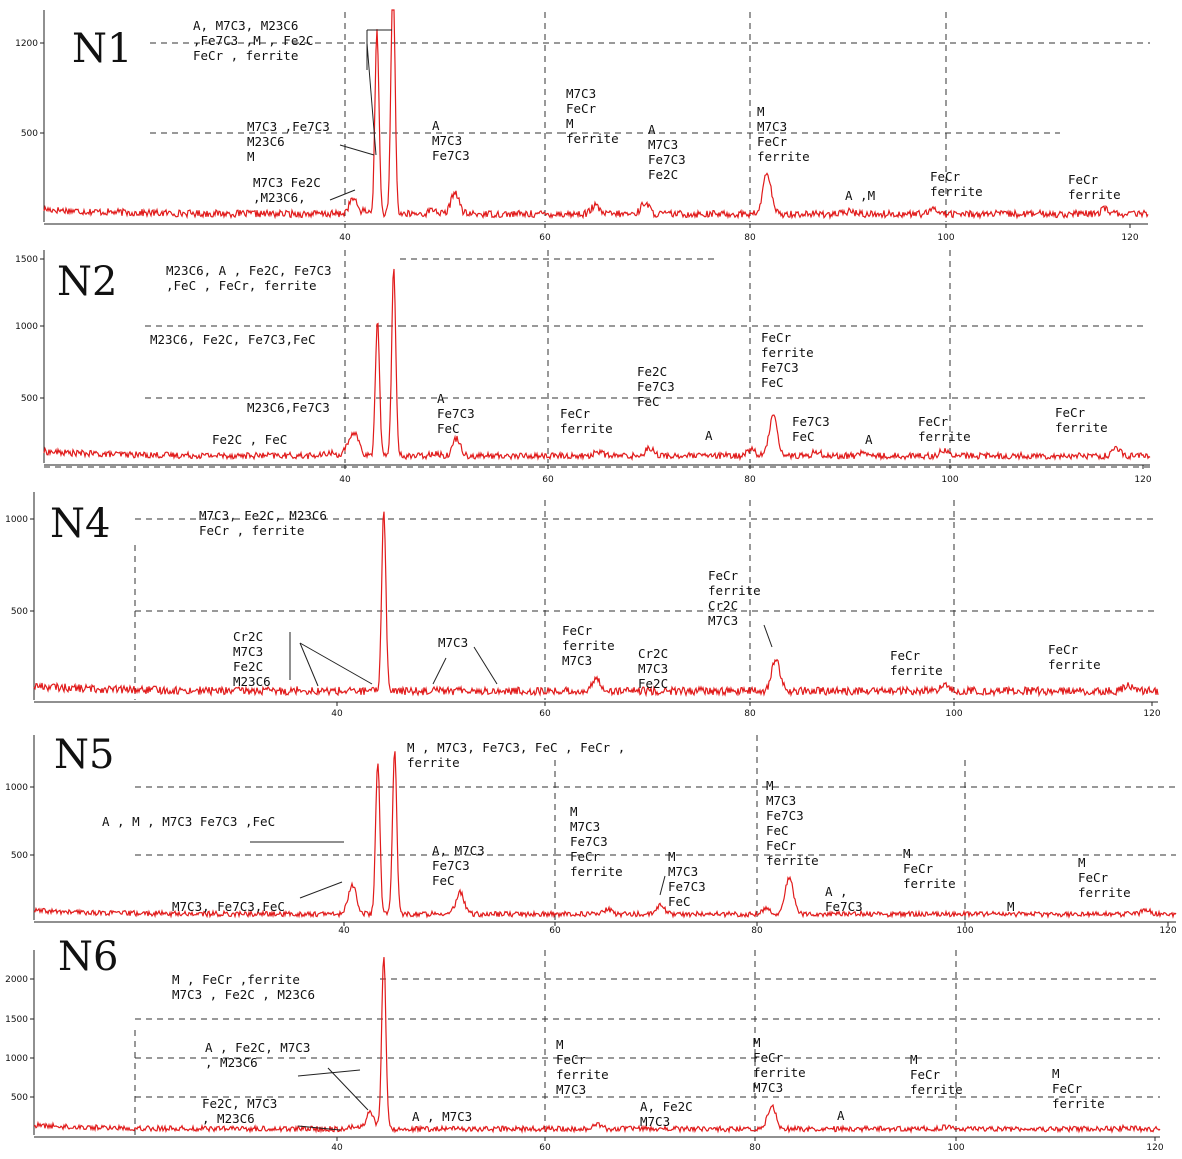  What do you see at coordinates (596, 841) in the screenshot?
I see `phase-annotation: M M7C3 Fe7C3 FeCr ferrite` at bounding box center [596, 841].